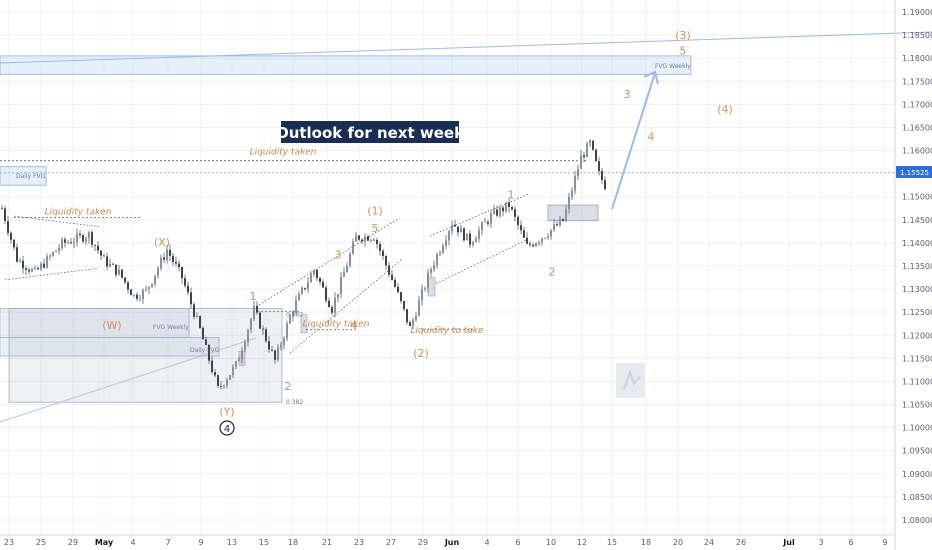 Image resolution: width=932 pixels, height=550 pixels. What do you see at coordinates (375, 211) in the screenshot?
I see `wave-label: (1)` at bounding box center [375, 211].